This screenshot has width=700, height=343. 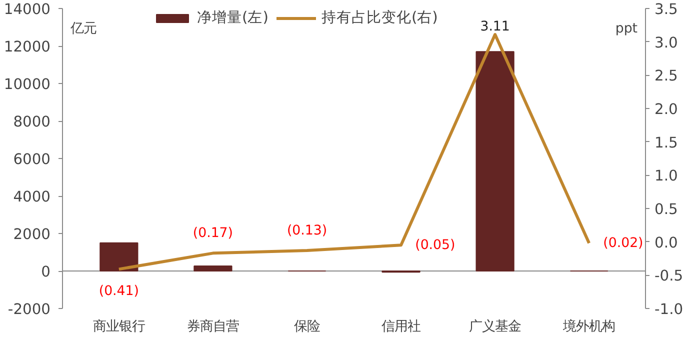 What do you see at coordinates (401, 327) in the screenshot?
I see `x-tick-label: 信用社` at bounding box center [401, 327].